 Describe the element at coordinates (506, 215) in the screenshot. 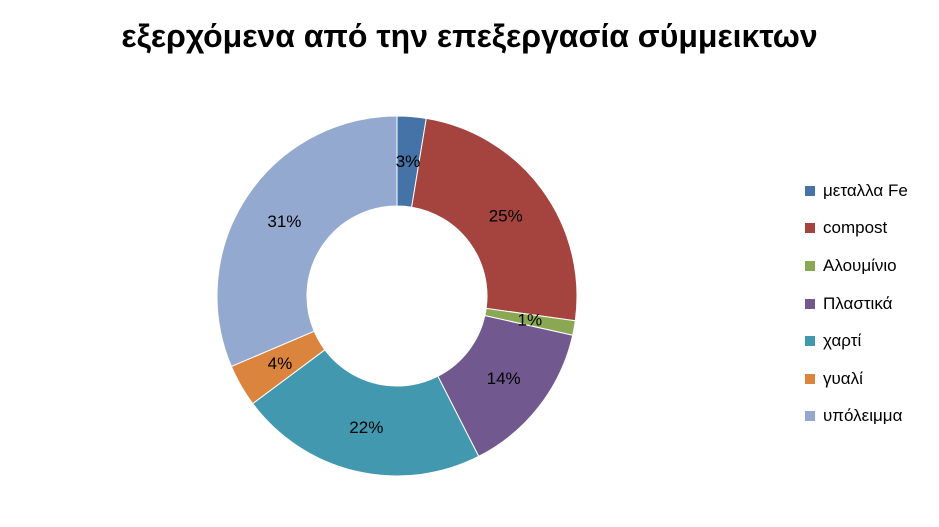

I see `data-label-1: 25%` at that location.